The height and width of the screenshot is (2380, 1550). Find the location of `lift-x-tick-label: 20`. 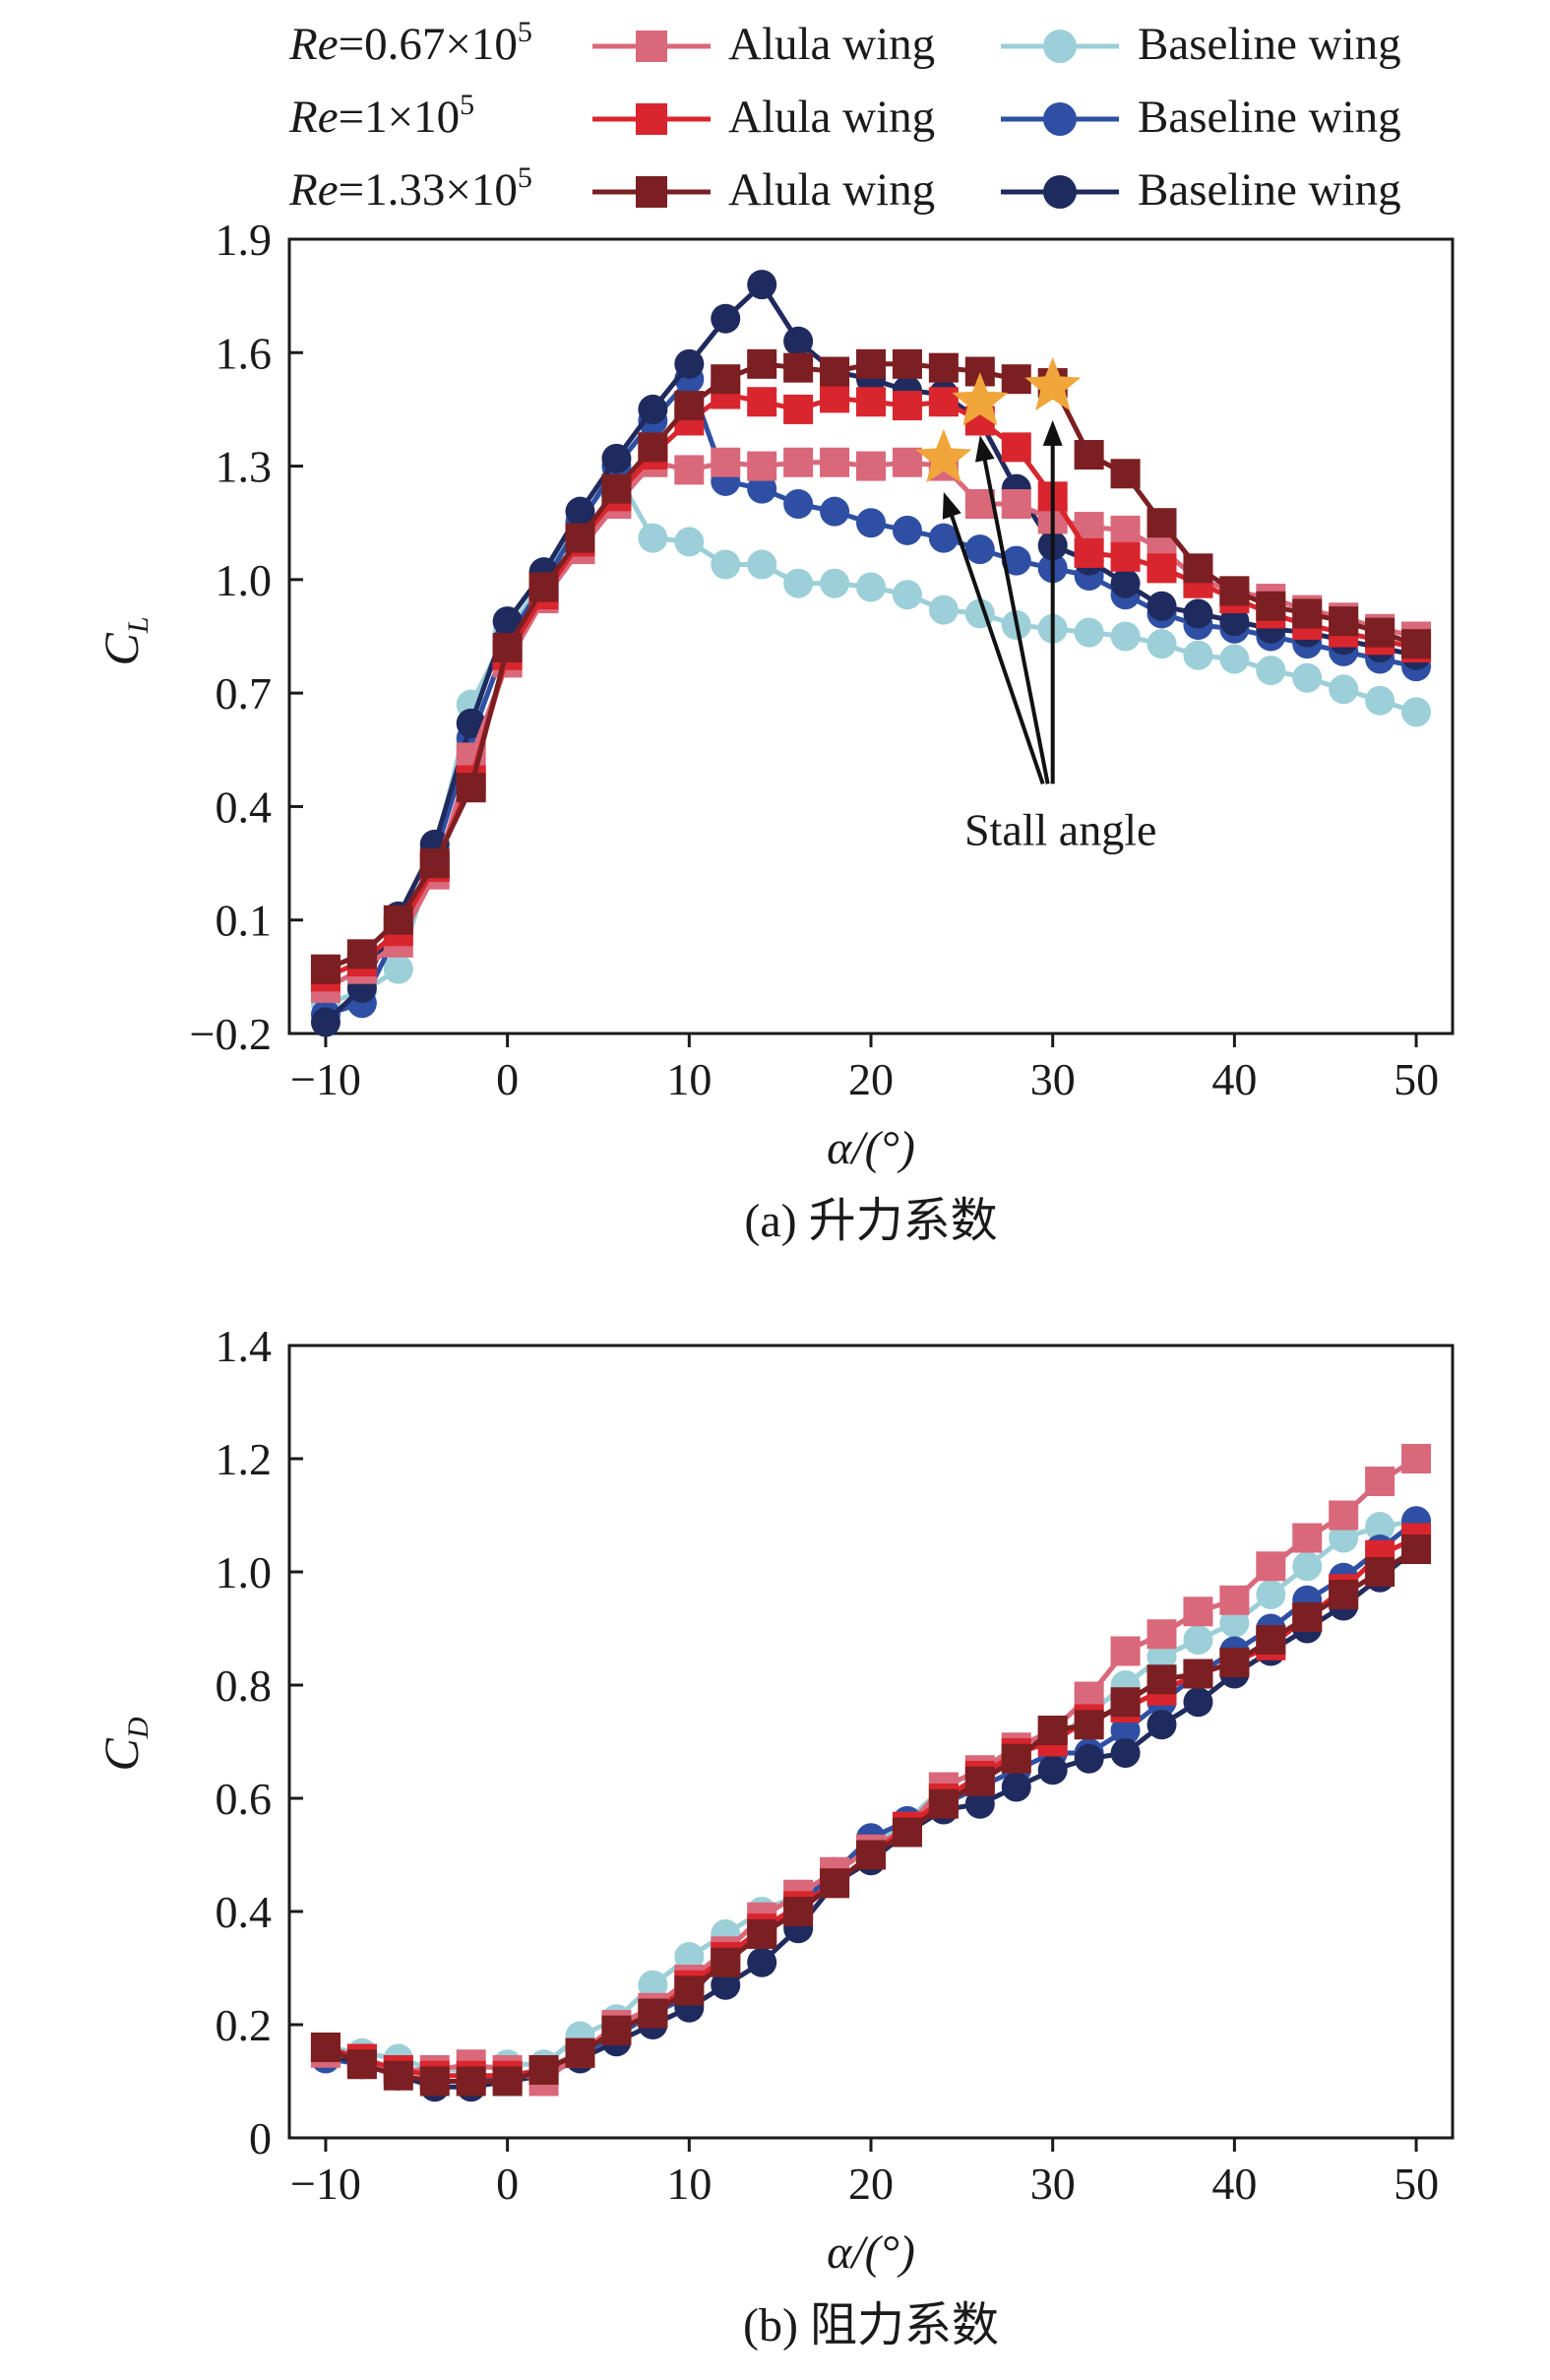

lift-x-tick-label: 20 is located at coordinates (871, 1079).